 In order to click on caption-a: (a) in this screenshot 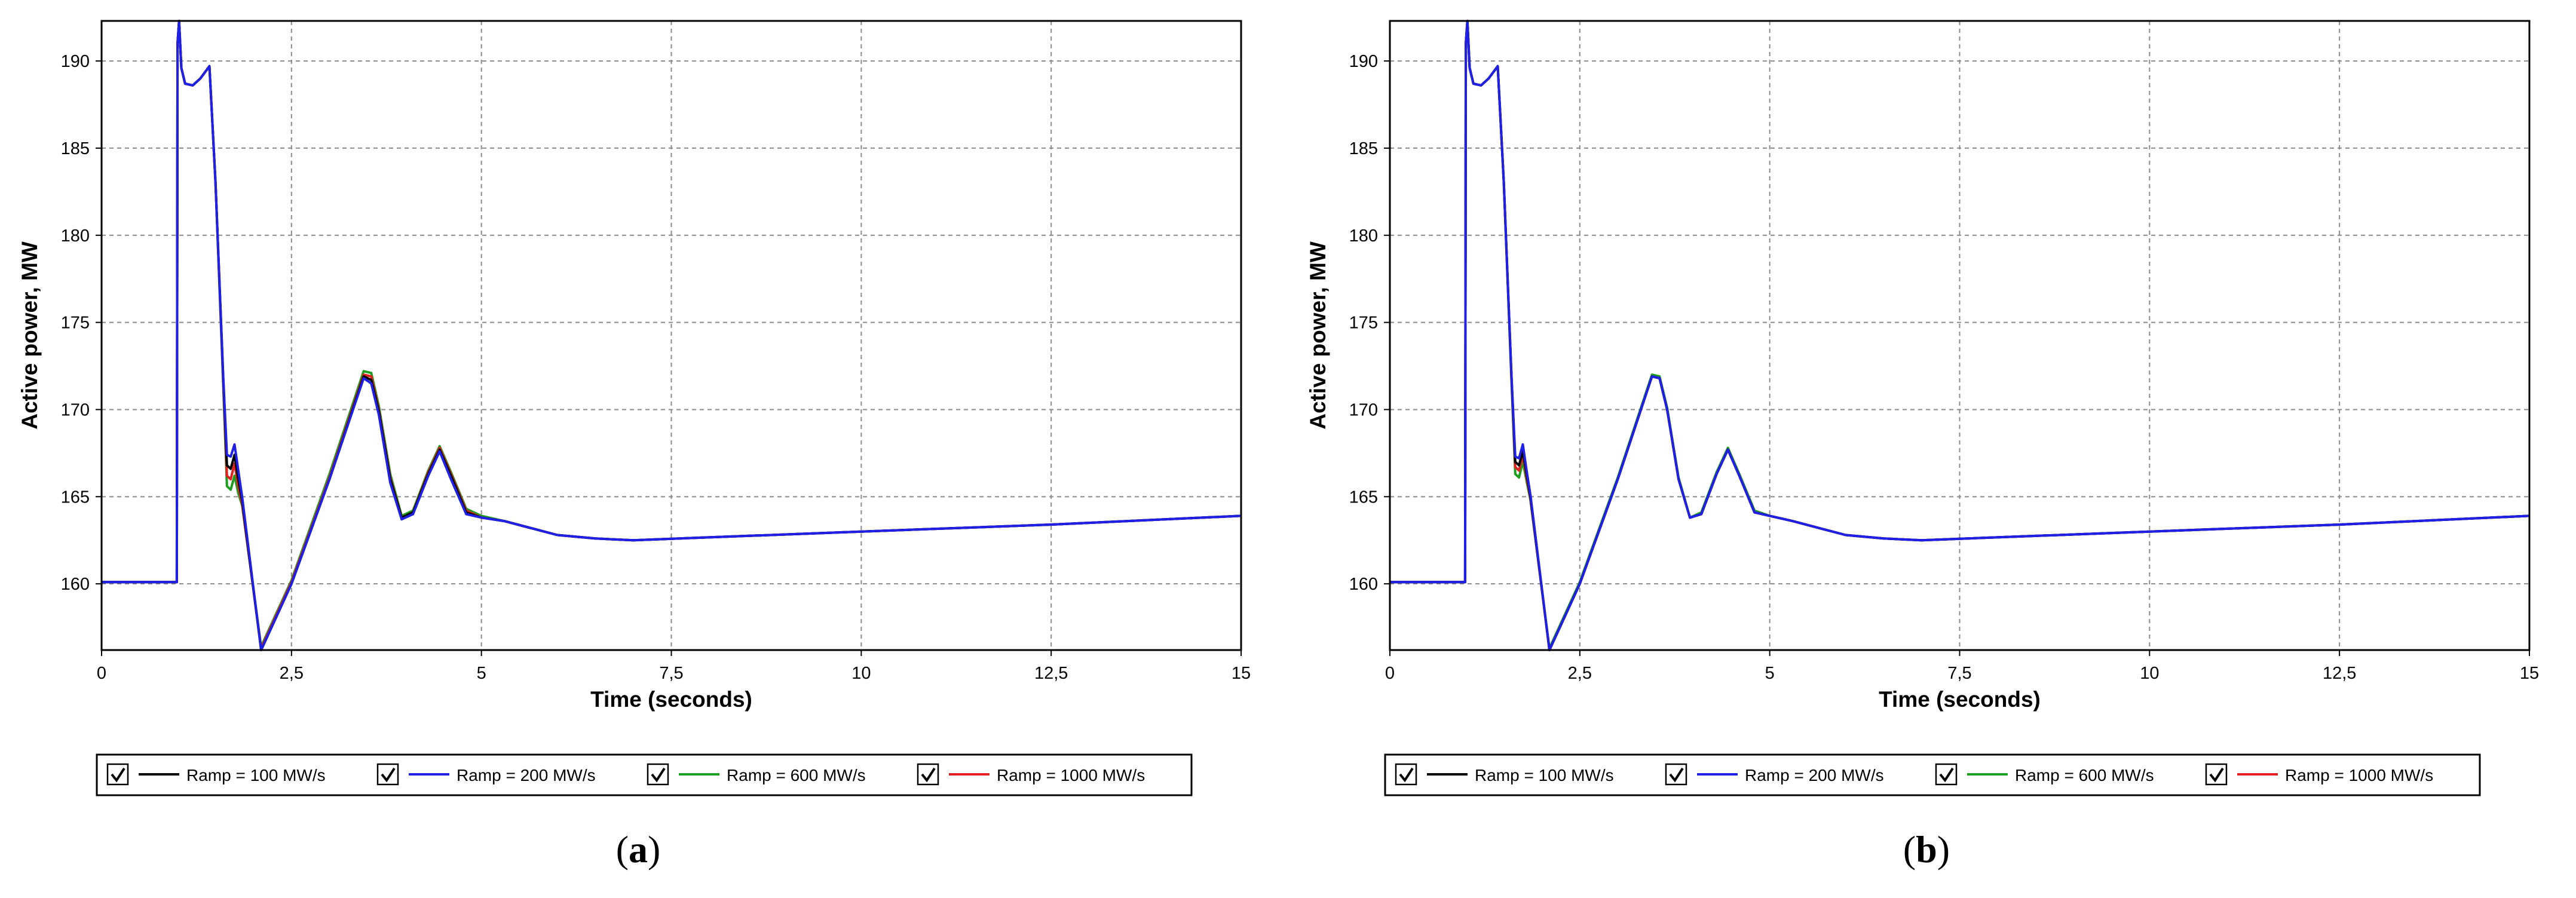, I will do `click(638, 849)`.